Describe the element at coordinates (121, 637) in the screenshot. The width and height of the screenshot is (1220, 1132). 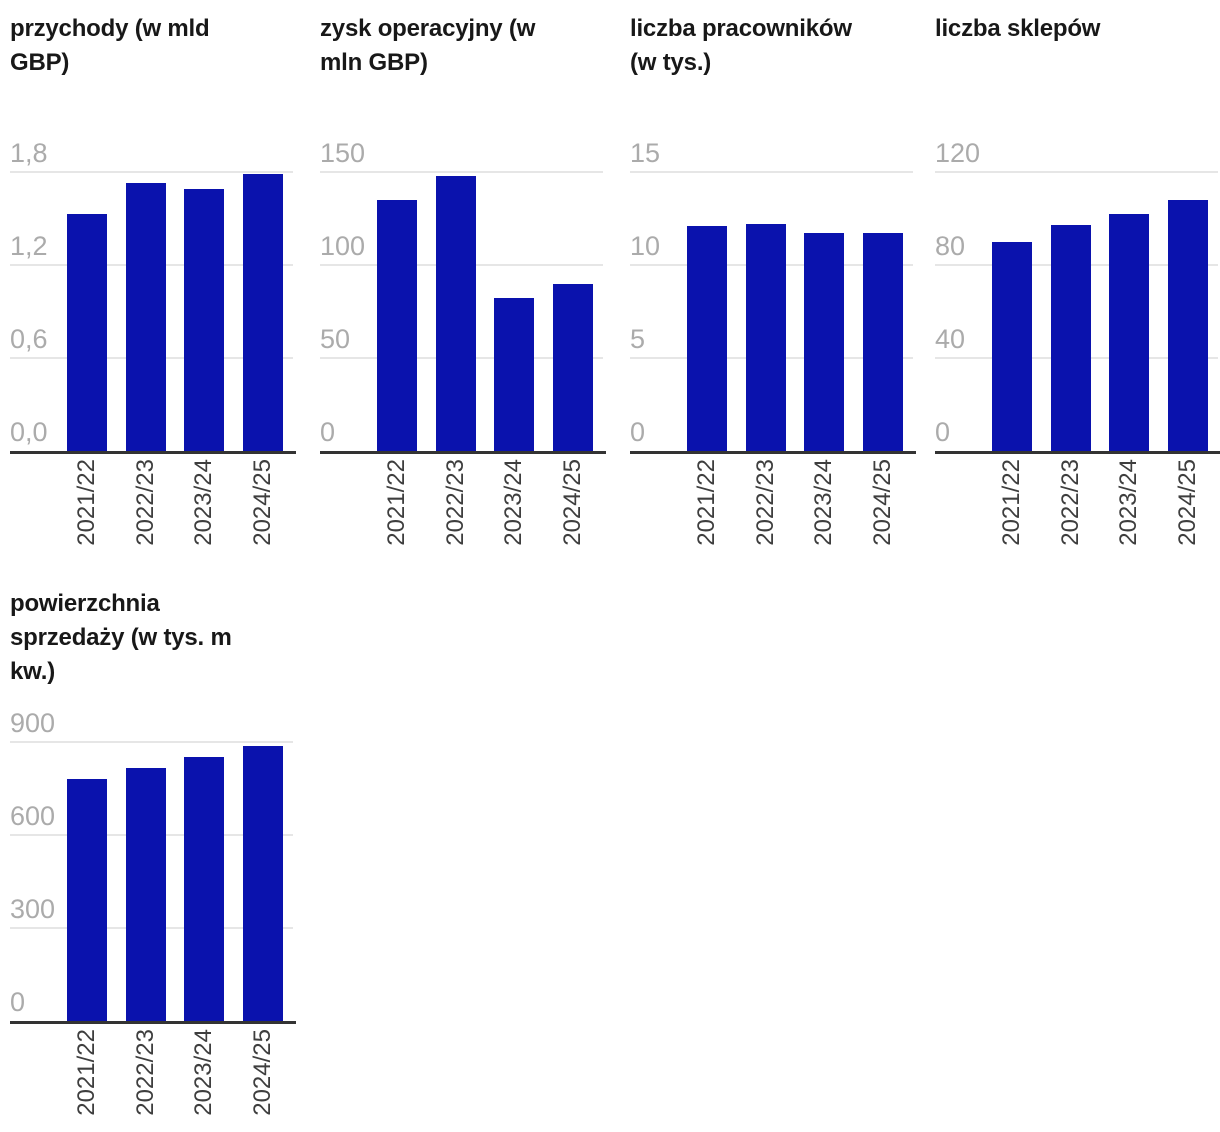
I see `chart-title: powierzchnia sprzedaży (w tys. m kw.)` at that location.